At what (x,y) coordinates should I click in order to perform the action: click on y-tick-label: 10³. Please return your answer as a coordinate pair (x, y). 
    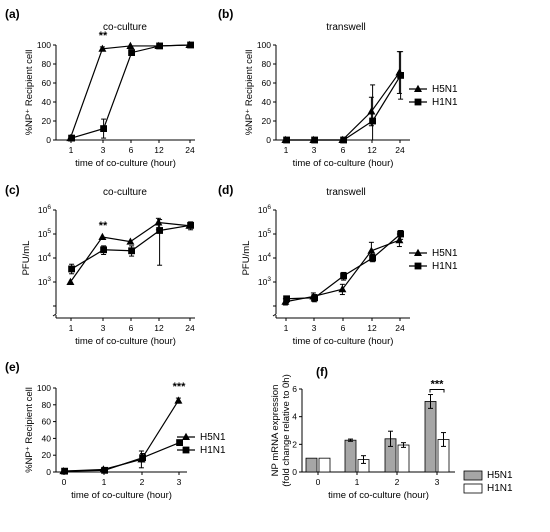
    Looking at the image, I should click on (264, 281).